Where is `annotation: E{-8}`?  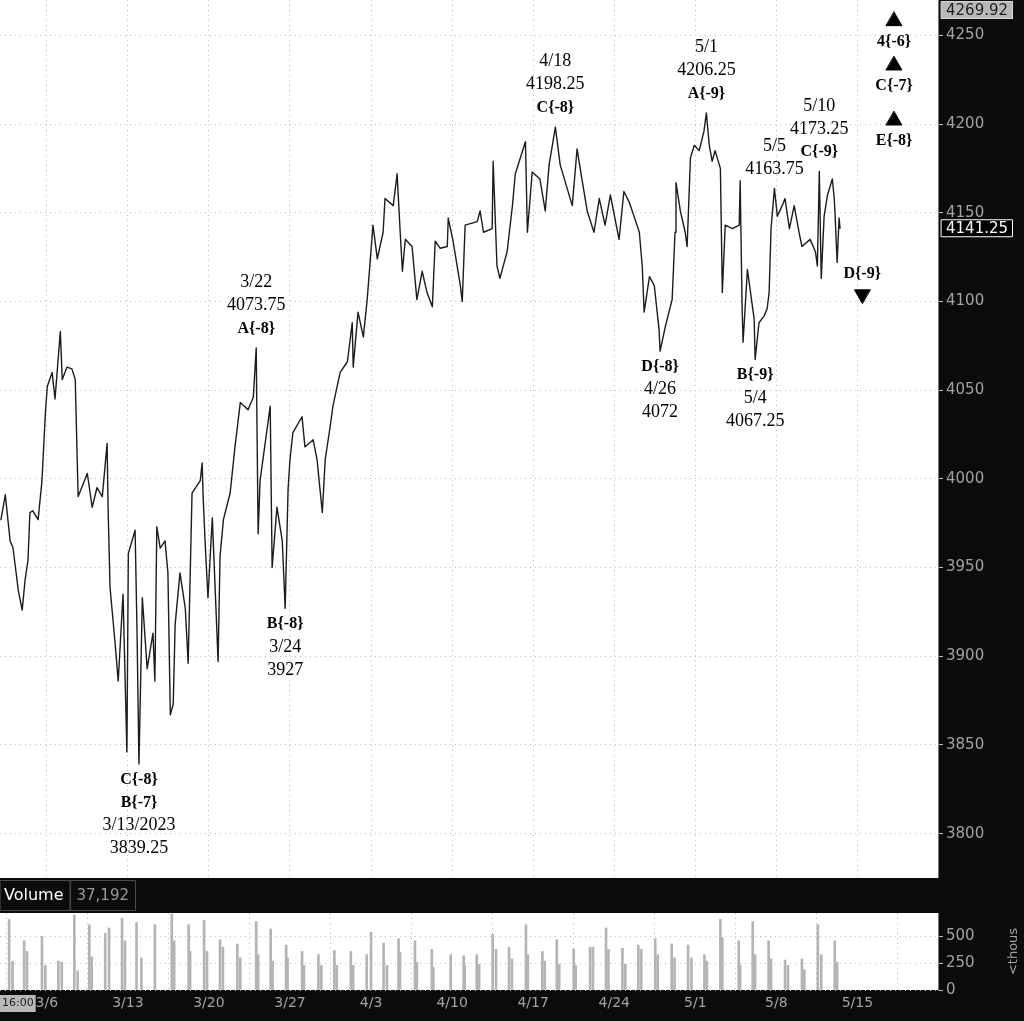
annotation: E{-8} is located at coordinates (894, 140).